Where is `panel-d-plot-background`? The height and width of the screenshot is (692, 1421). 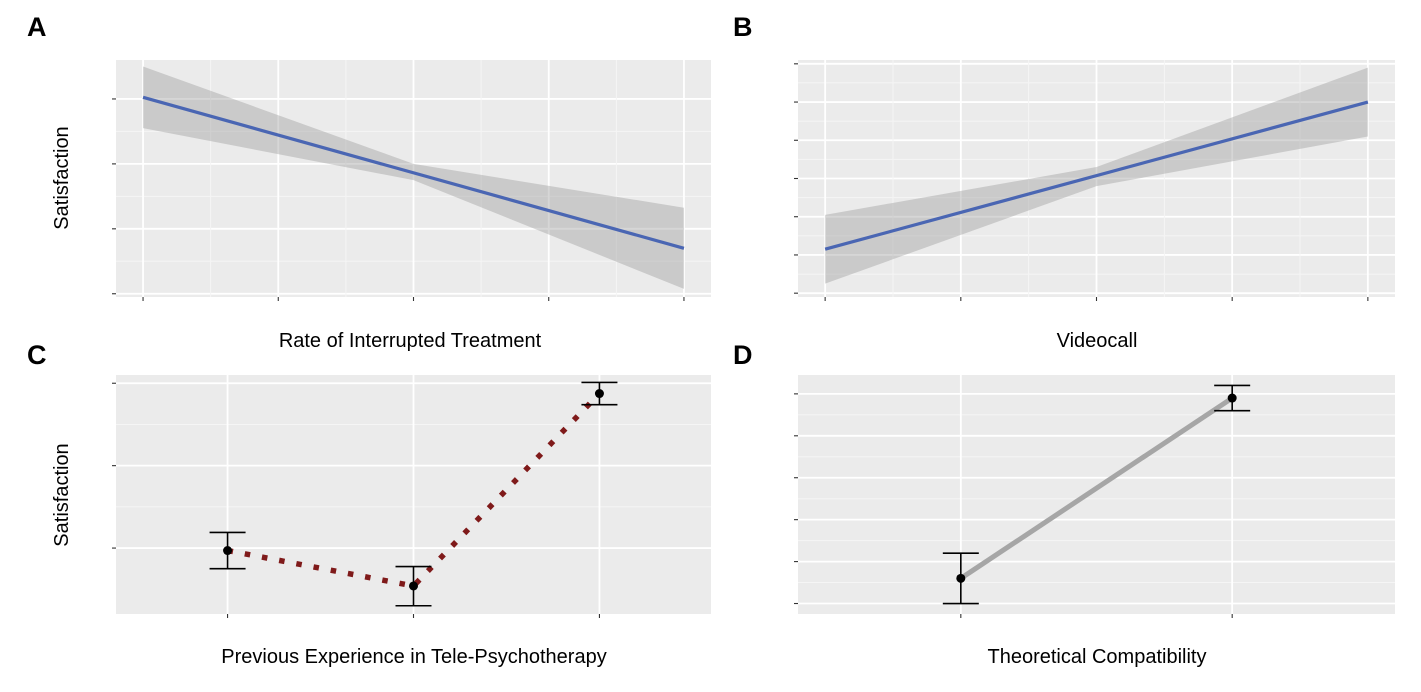
panel-d-plot-background is located at coordinates (1096, 494).